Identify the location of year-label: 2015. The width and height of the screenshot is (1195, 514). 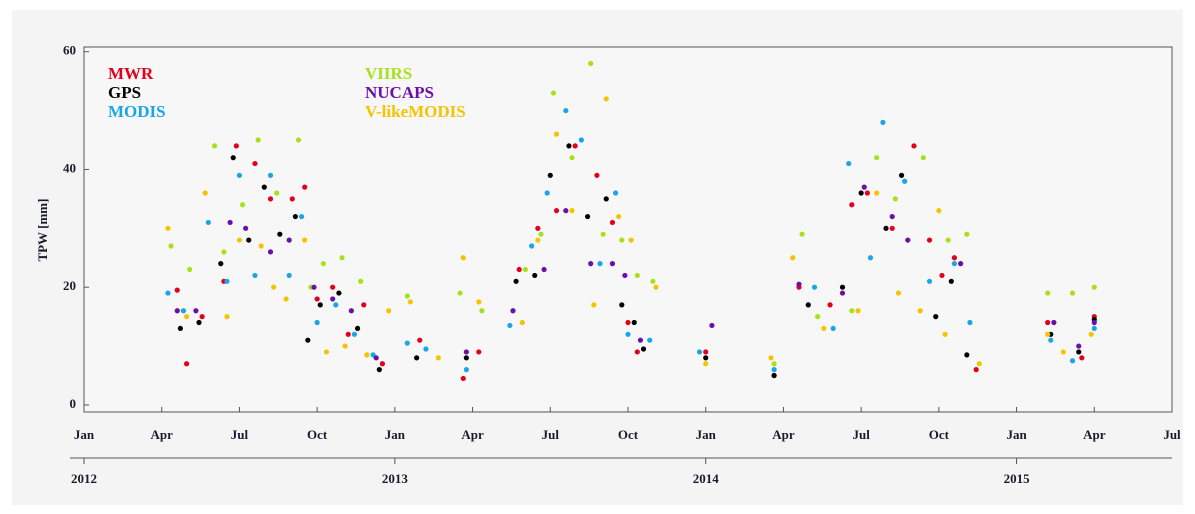
(1017, 478).